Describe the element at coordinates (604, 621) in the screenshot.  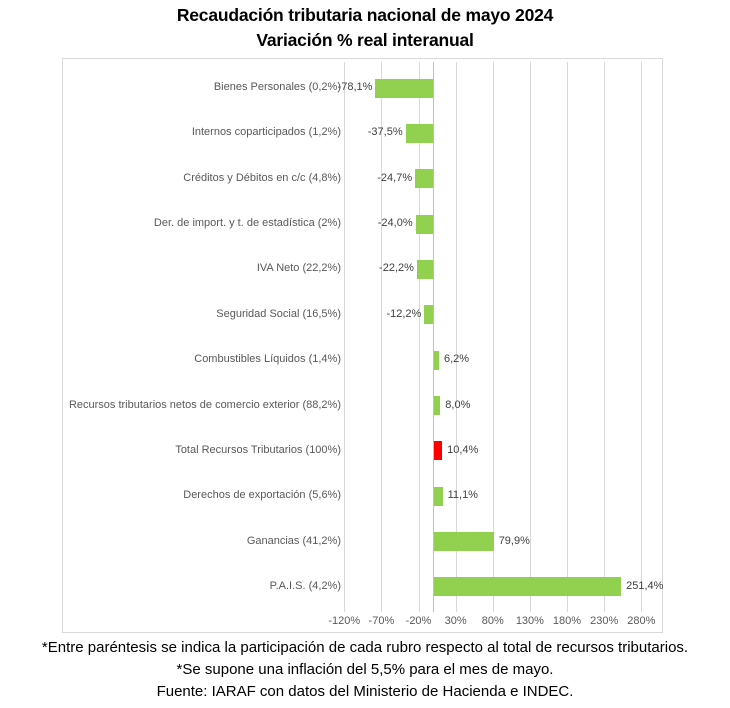
I see `x-axis-tick-label: 230%` at that location.